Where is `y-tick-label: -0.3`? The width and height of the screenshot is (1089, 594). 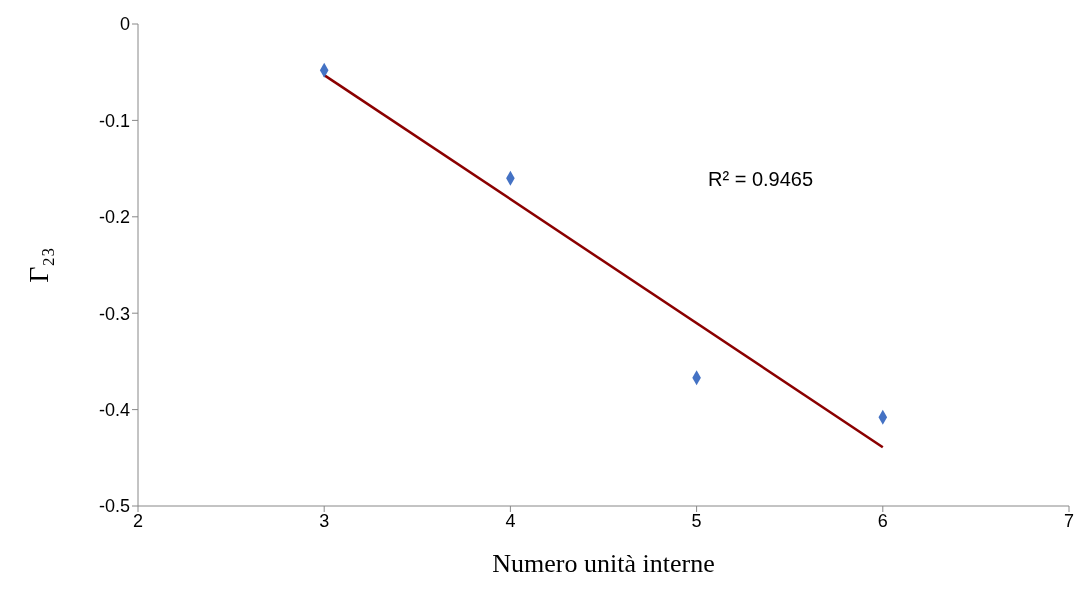
y-tick-label: -0.3 is located at coordinates (114, 313).